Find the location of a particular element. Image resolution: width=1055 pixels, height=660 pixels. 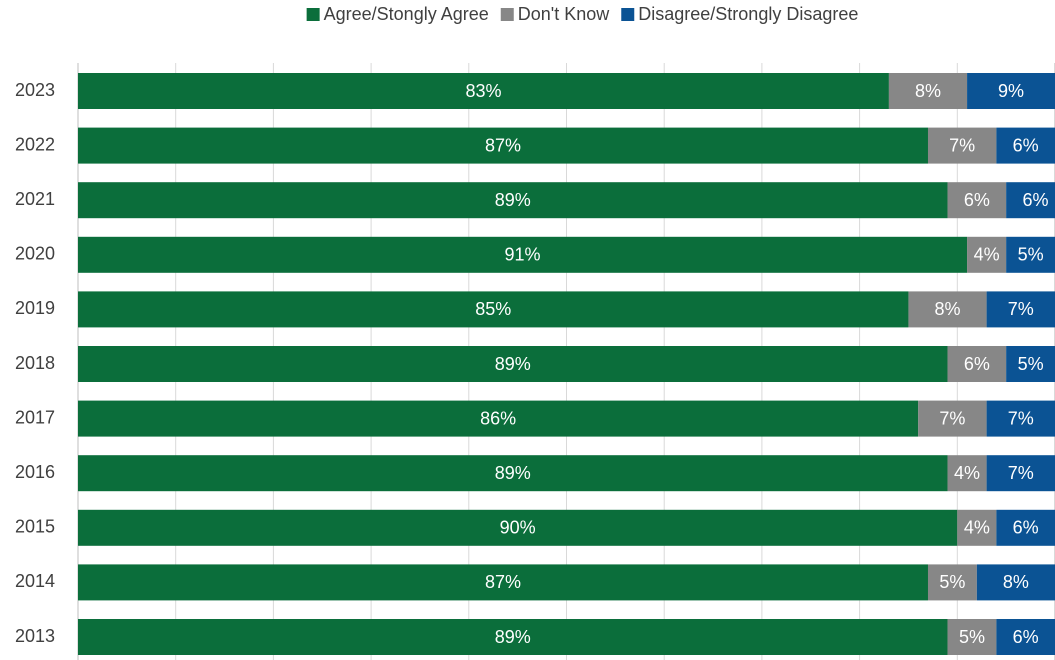

legend-label: Don't Know is located at coordinates (564, 14).